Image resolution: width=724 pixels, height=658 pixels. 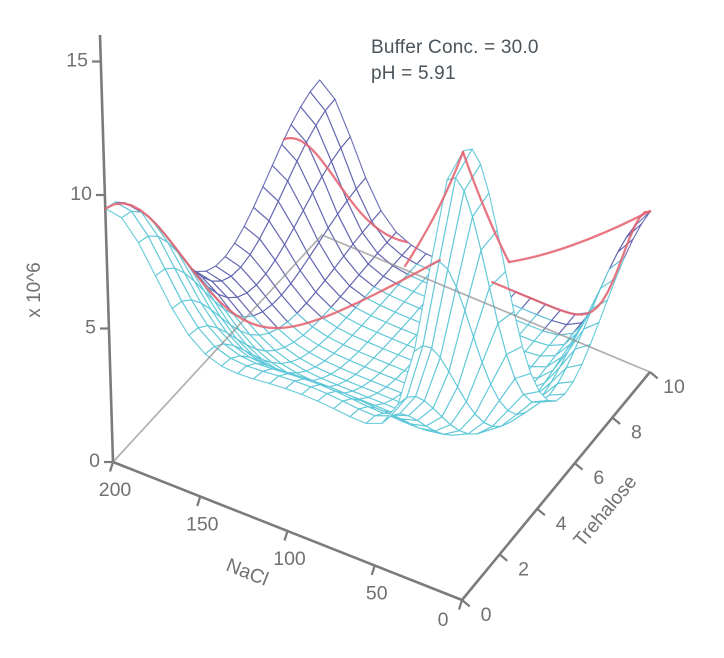 I want to click on trehalose-tick-label: 8, so click(x=636, y=433).